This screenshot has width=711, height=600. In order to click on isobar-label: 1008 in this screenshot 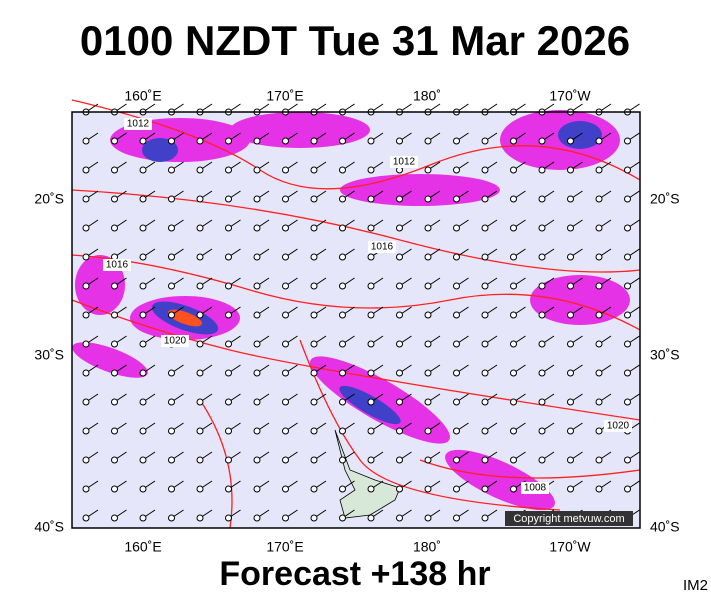, I will do `click(535, 488)`.